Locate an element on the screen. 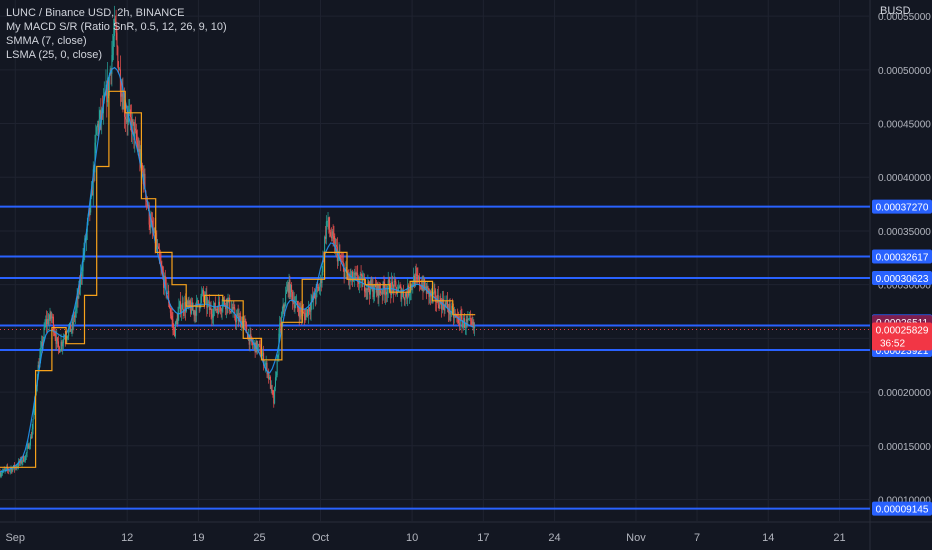  time-axis: Sep 12 19 25 Oct 10 17 24 Nov 7 14 21 is located at coordinates (425, 538).